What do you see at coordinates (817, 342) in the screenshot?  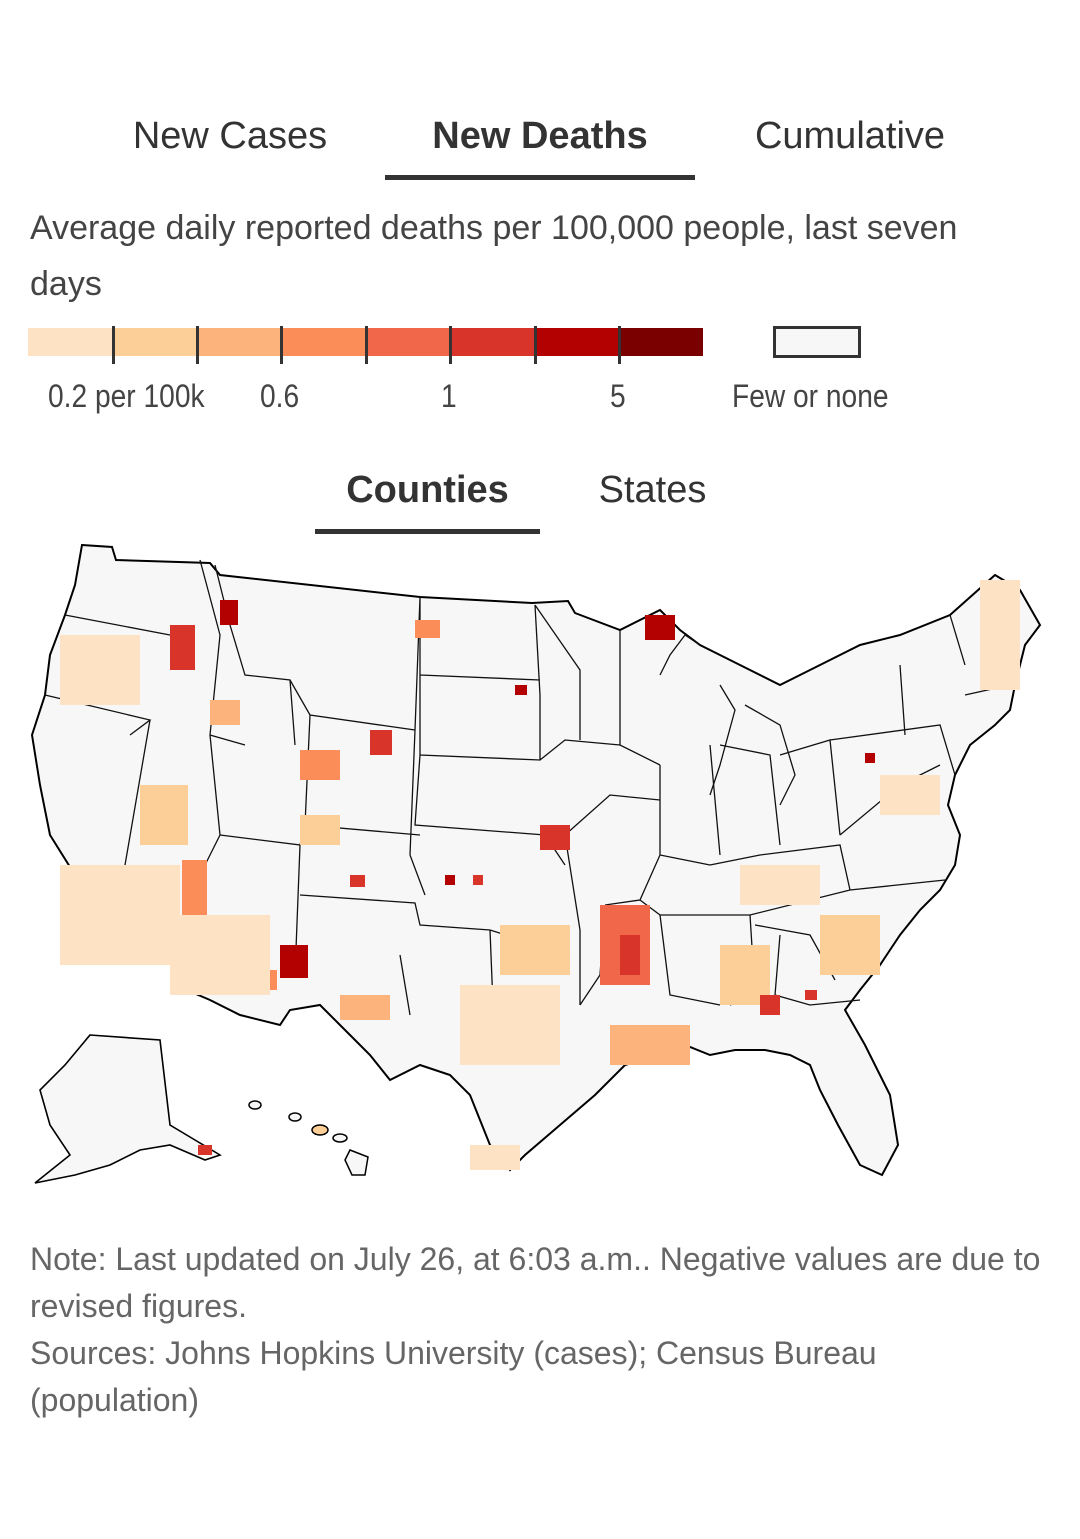 I see `legend-few-or-none-swatch` at bounding box center [817, 342].